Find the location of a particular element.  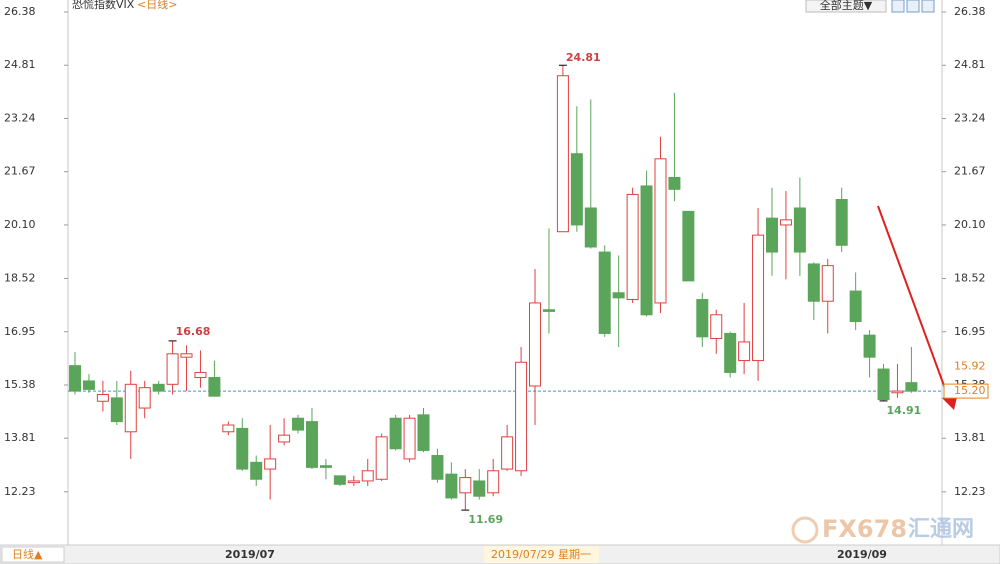

watermark-logo is located at coordinates (805, 530).